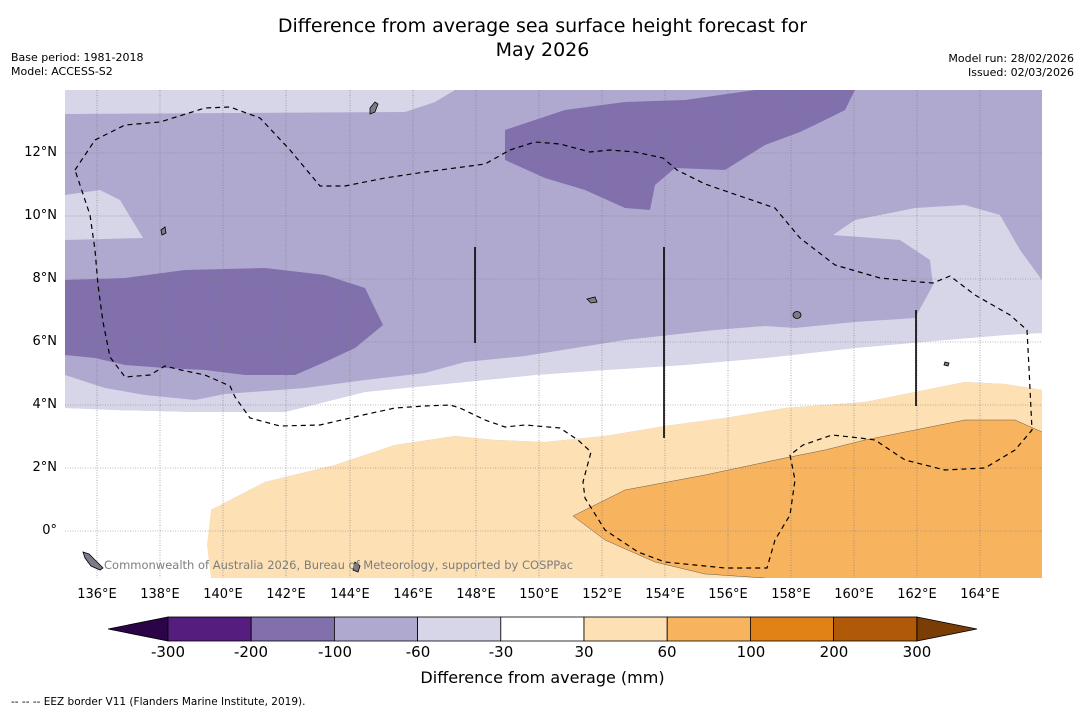  I want to click on colorbar-tick: 60, so click(667, 652).